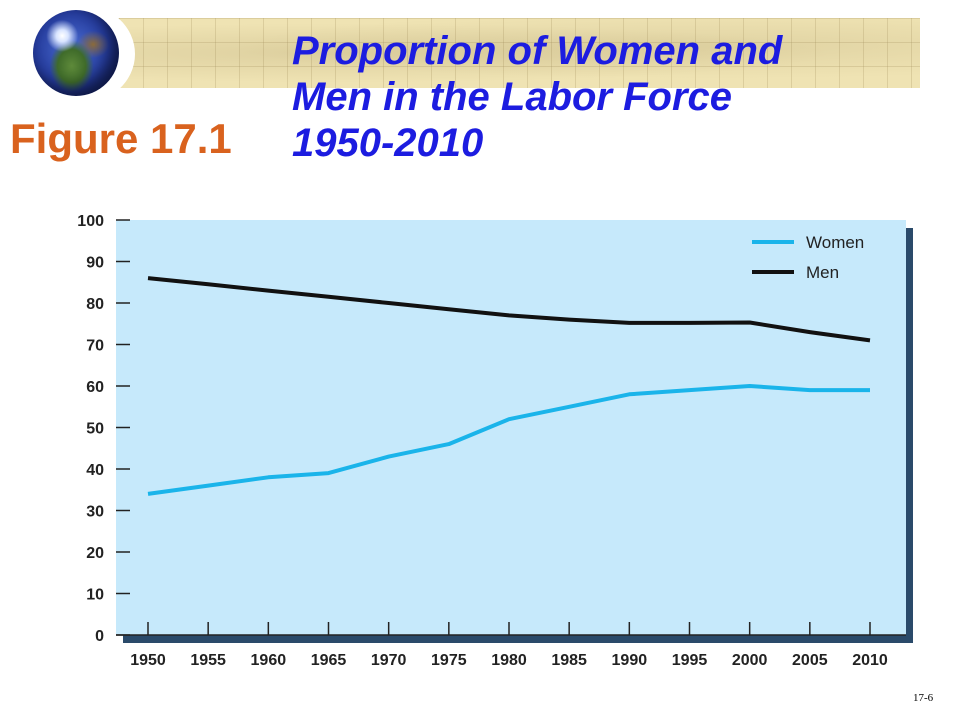 Image resolution: width=960 pixels, height=720 pixels. What do you see at coordinates (95, 429) in the screenshot?
I see `y-tick-label: 50` at bounding box center [95, 429].